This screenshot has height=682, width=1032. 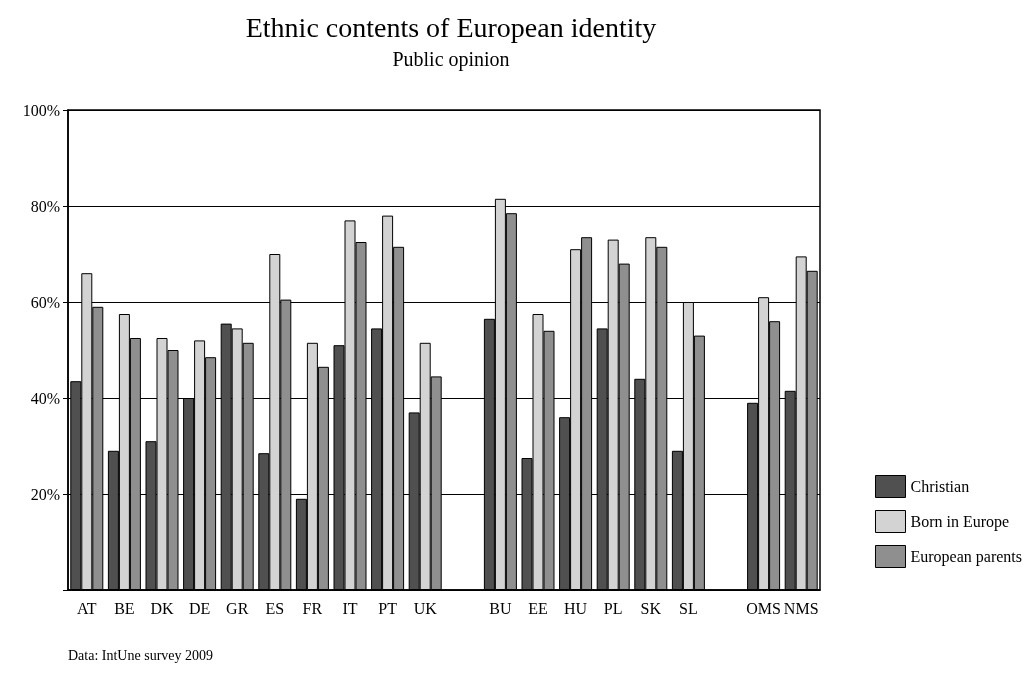 What do you see at coordinates (801, 608) in the screenshot?
I see `x-tick-label: NMS` at bounding box center [801, 608].